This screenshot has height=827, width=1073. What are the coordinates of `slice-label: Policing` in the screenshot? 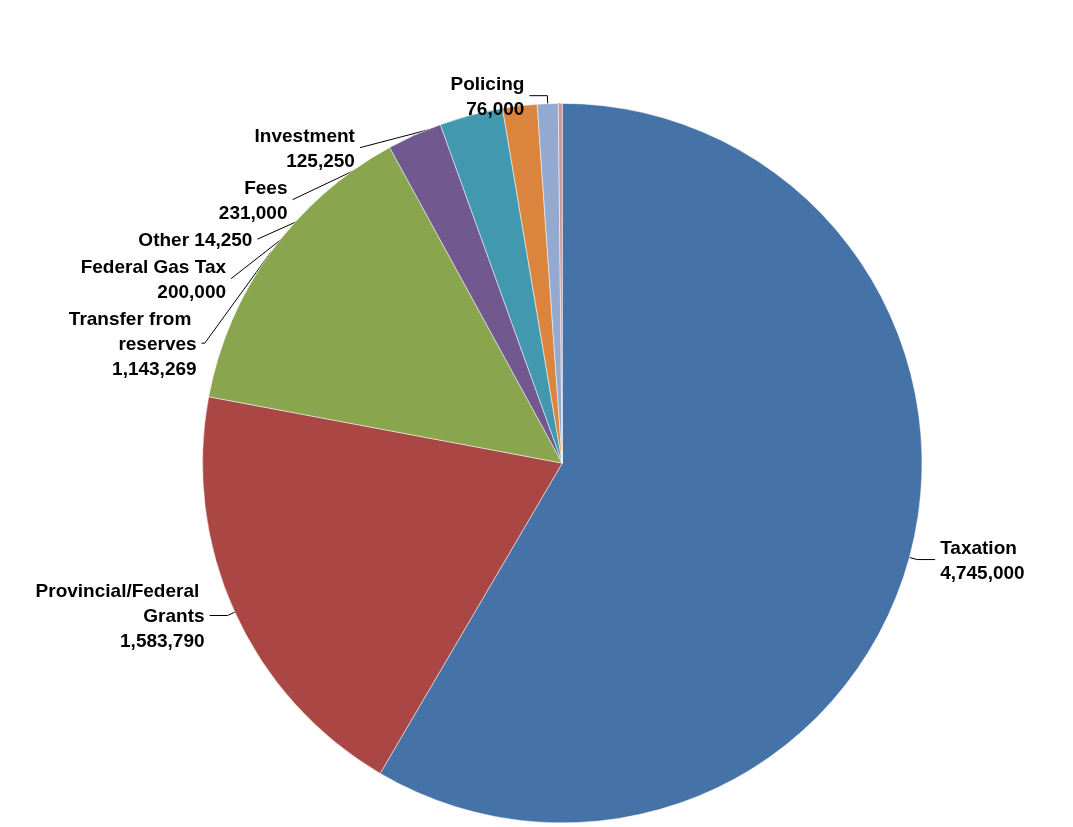 It's located at (487, 83).